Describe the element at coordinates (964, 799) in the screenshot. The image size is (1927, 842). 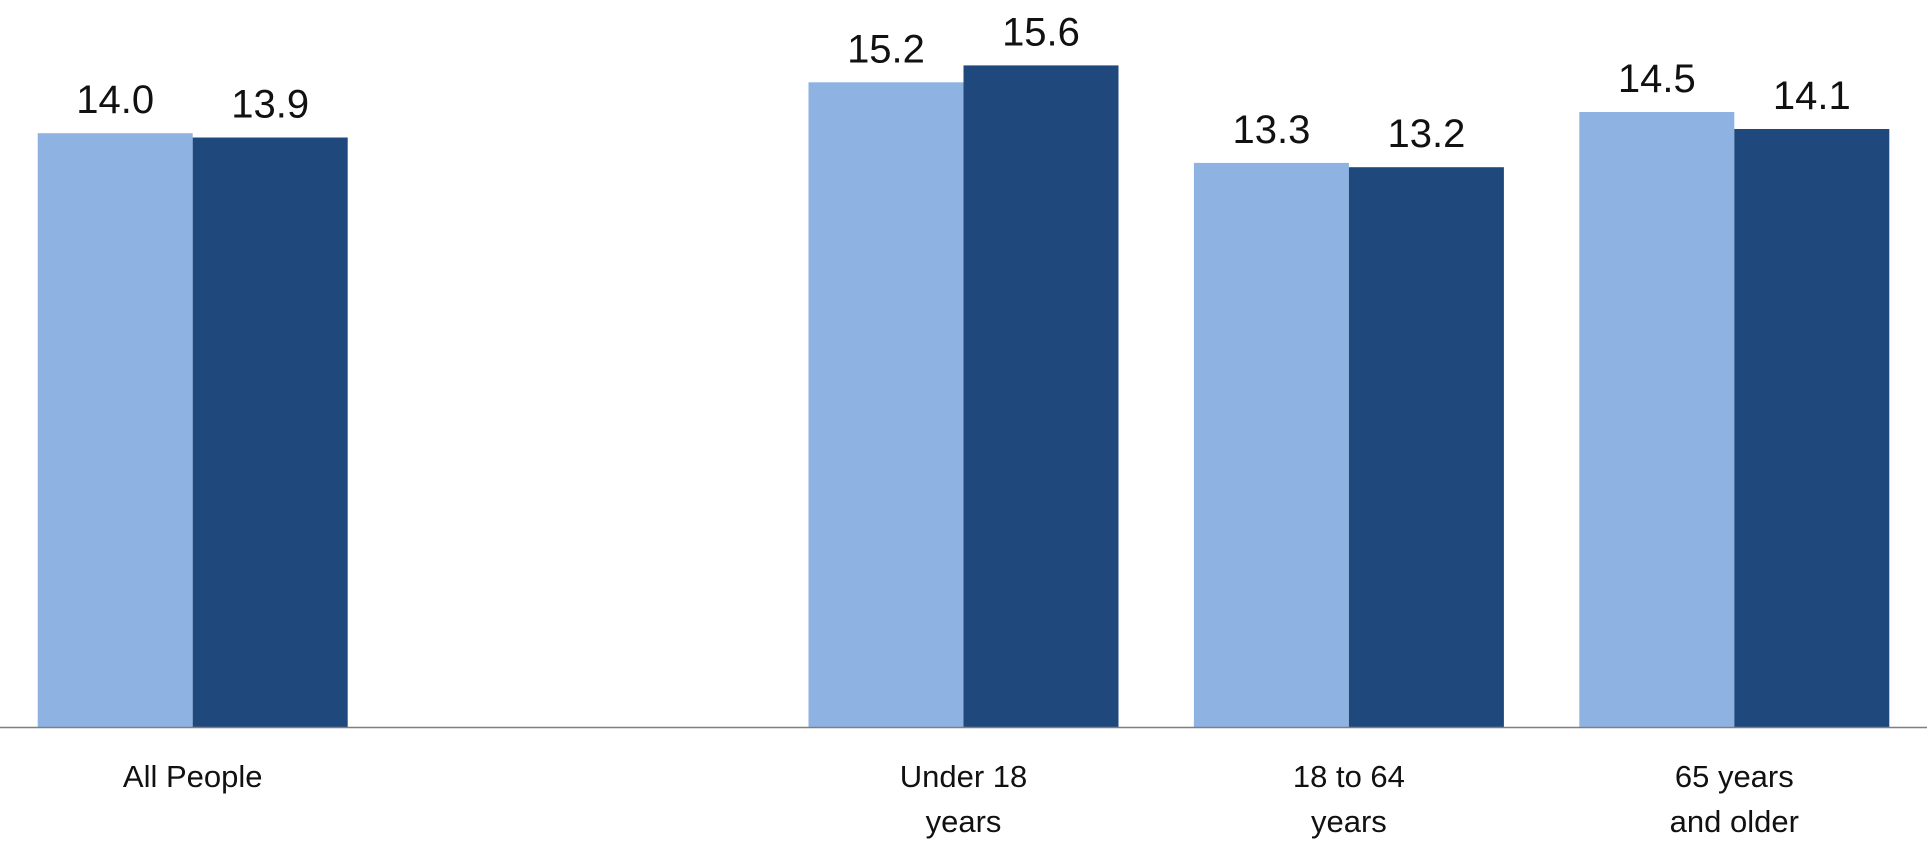
I see `category-label-under18: Under 18 years` at that location.